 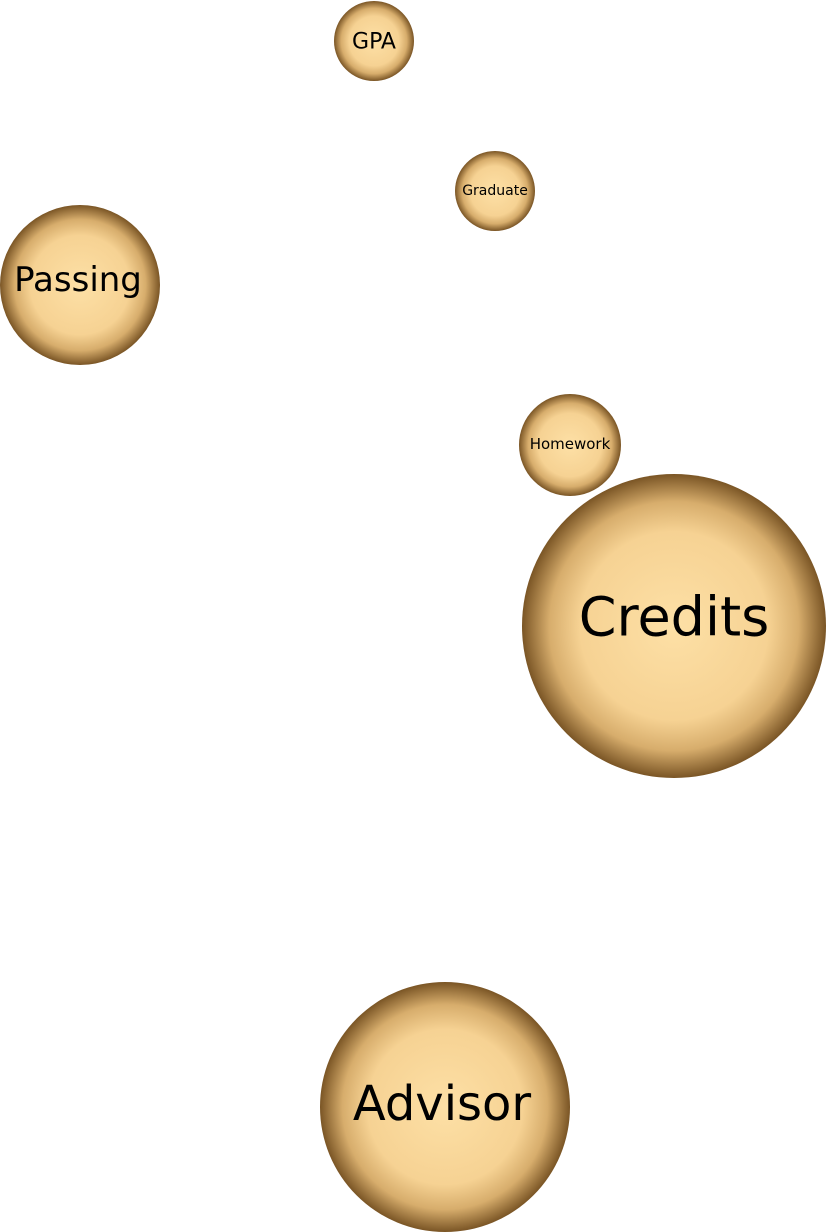 I want to click on bubble-gpa-label: GPA, so click(x=374, y=42).